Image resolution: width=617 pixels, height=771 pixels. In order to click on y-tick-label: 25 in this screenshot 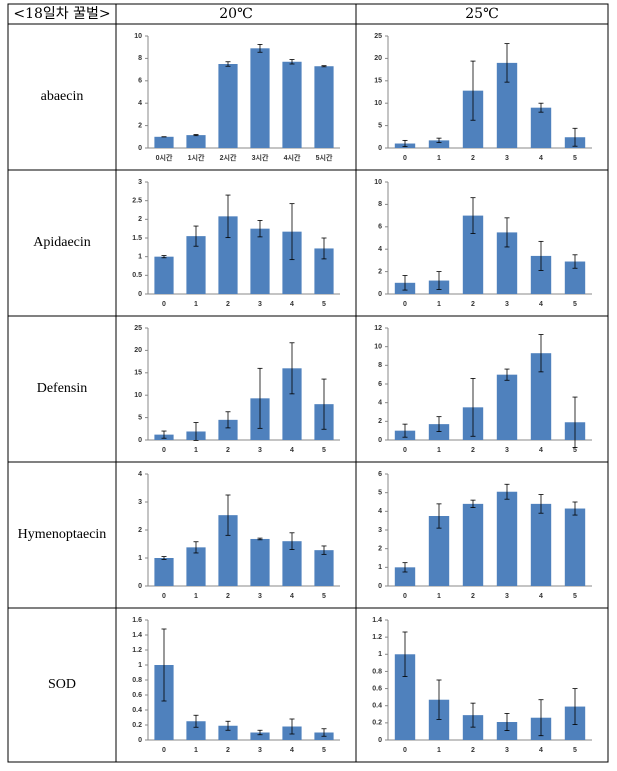, I will do `click(378, 36)`.